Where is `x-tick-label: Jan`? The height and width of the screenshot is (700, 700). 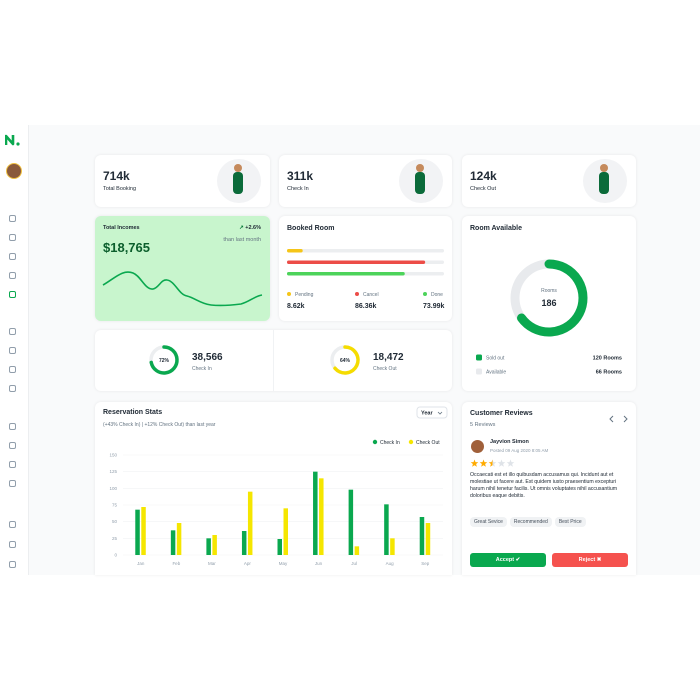 x-tick-label: Jan is located at coordinates (141, 563).